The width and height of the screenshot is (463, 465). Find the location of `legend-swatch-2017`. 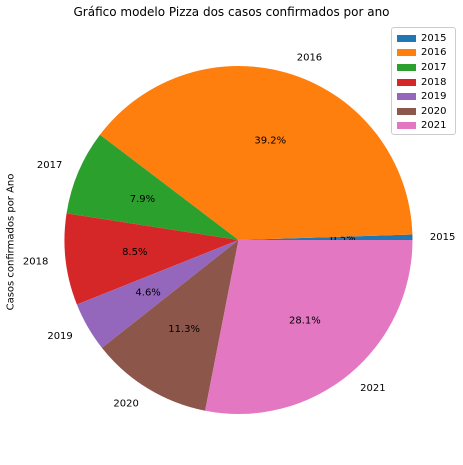

legend-swatch-2017 is located at coordinates (406, 67).